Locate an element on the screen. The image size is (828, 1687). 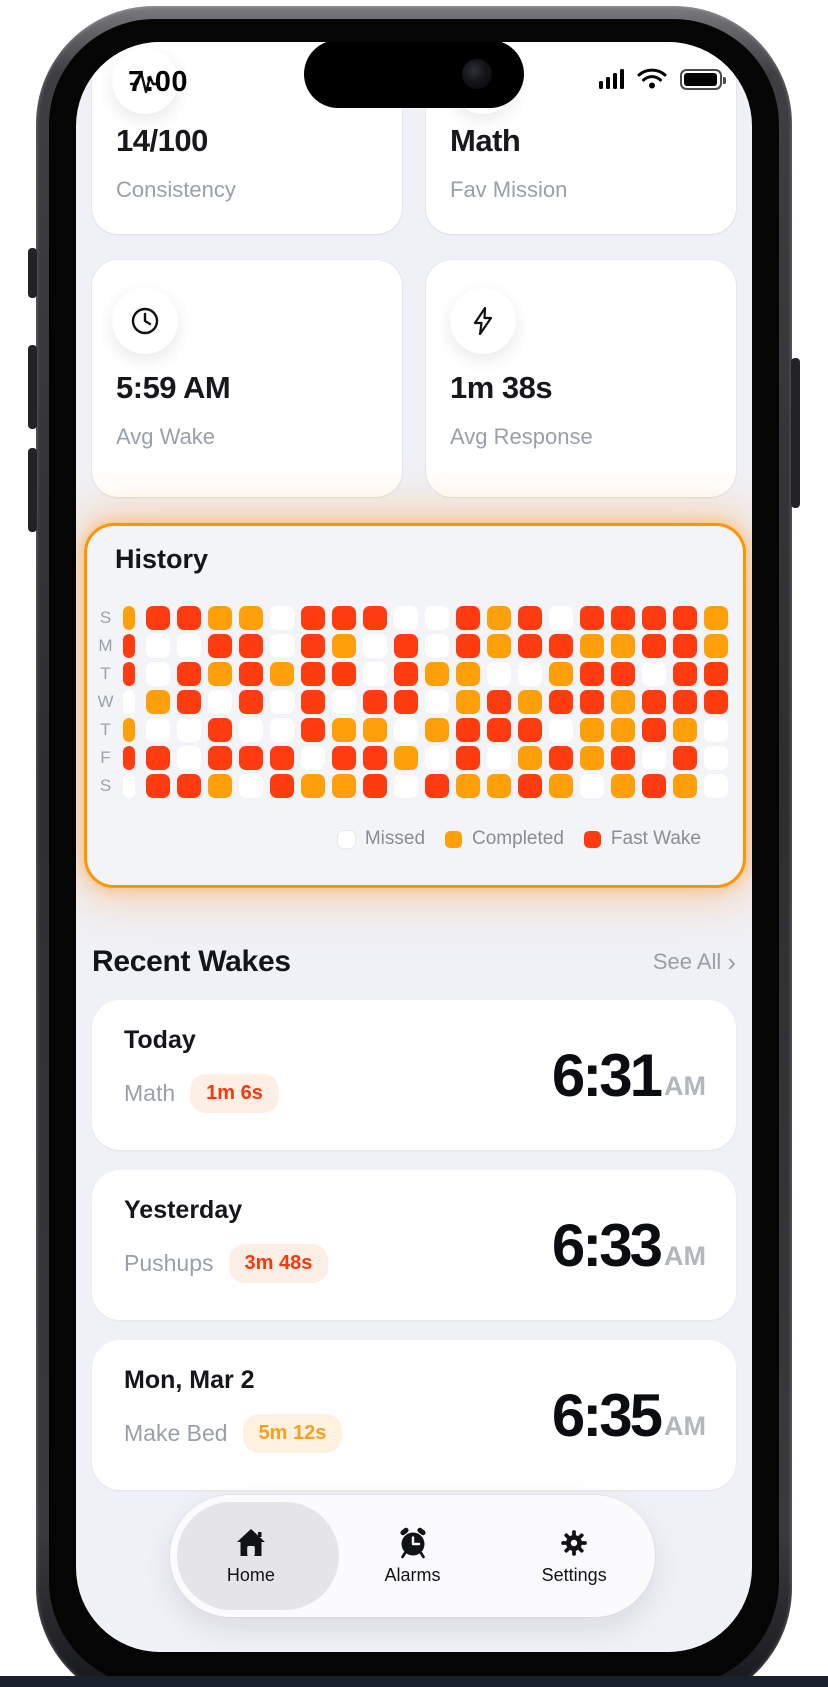
tab-settings: Settings is located at coordinates (574, 1556).